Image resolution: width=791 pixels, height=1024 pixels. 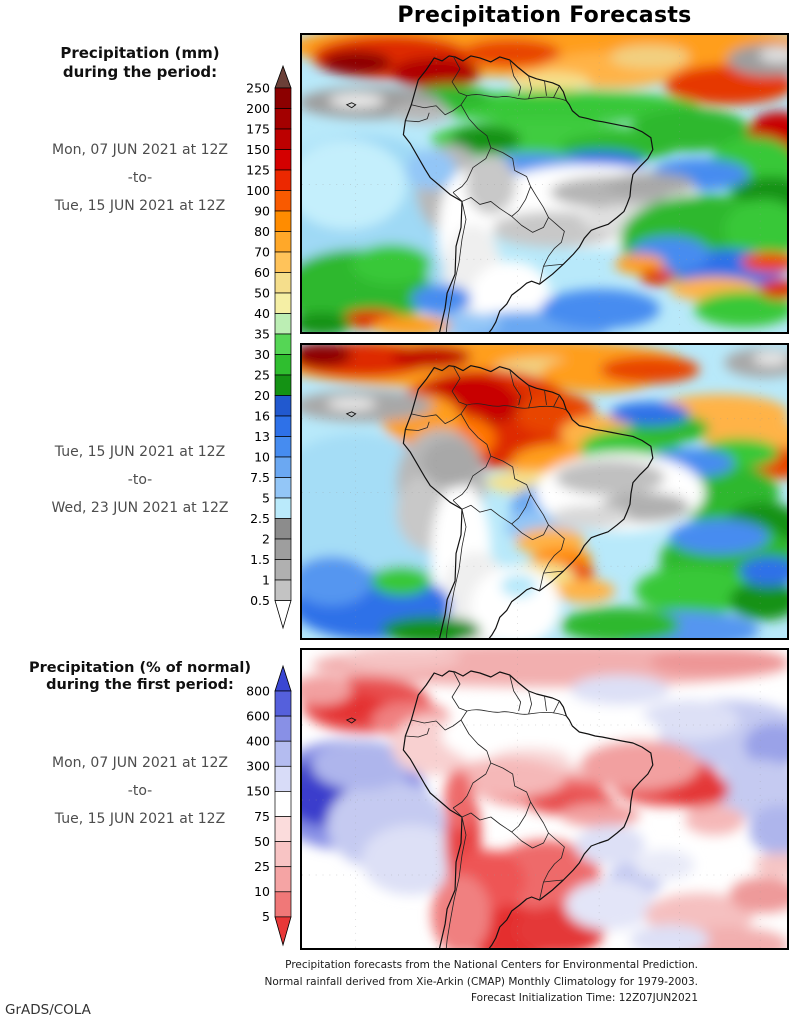 I want to click on colorbar-tick-label: 16, so click(x=262, y=415).